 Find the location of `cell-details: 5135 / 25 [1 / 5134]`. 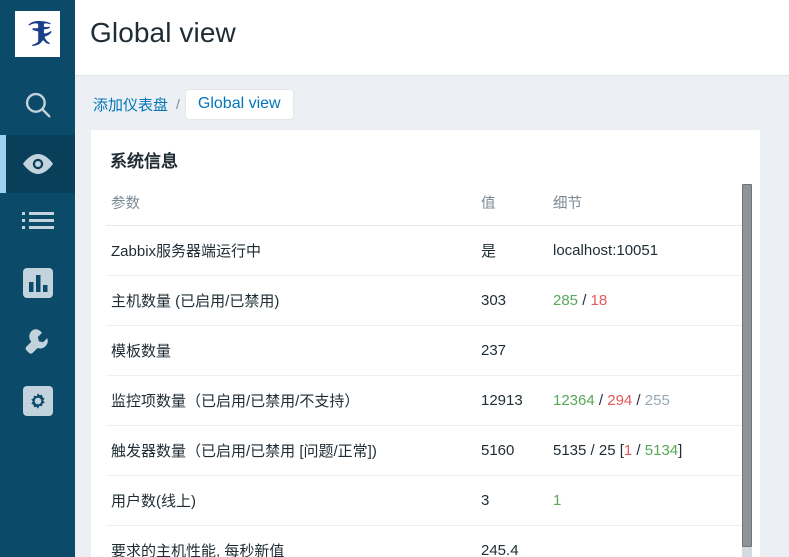

cell-details: 5135 / 25 [1 / 5134] is located at coordinates (646, 450).